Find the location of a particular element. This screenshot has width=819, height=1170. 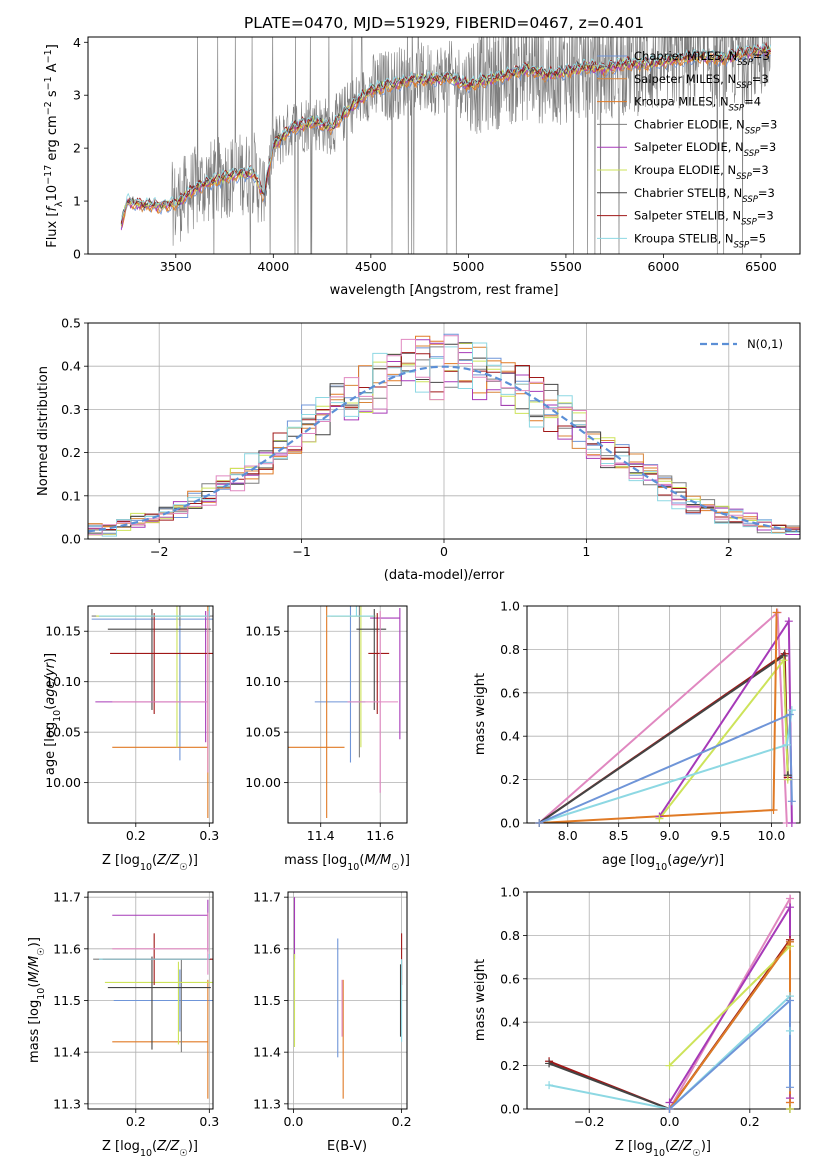

label-part: )] is located at coordinates (50, 658).